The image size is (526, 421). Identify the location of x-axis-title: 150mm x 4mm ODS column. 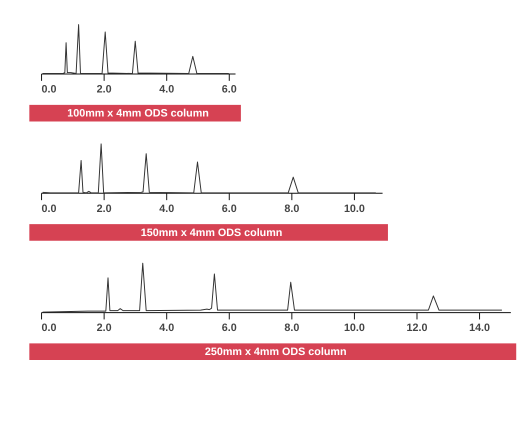
(211, 232).